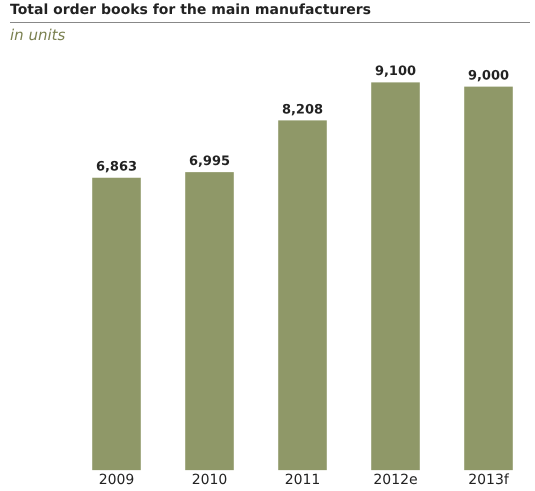  What do you see at coordinates (395, 480) in the screenshot?
I see `x-tick-label: 2012e` at bounding box center [395, 480].